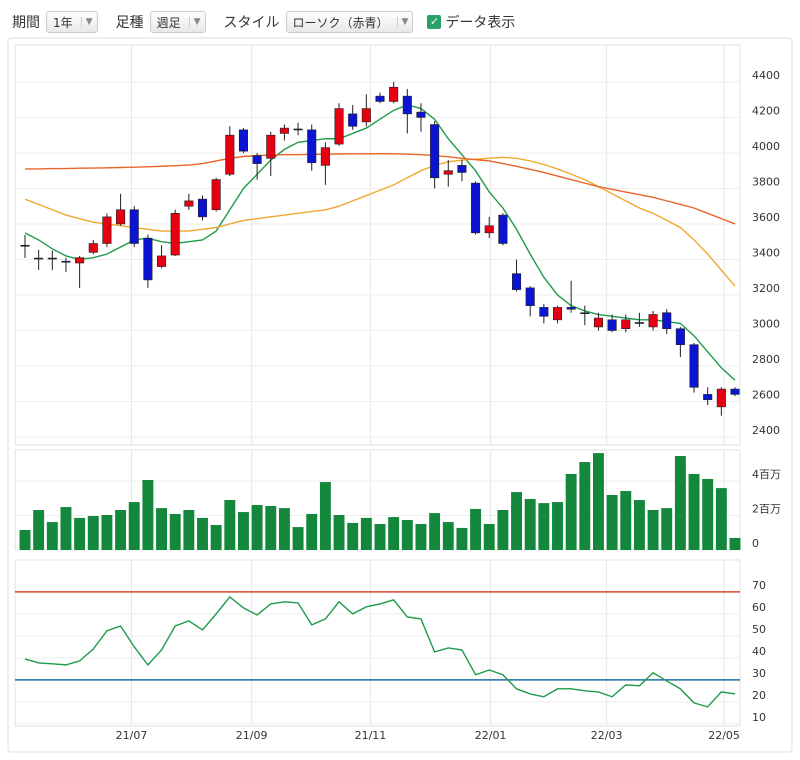  What do you see at coordinates (129, 23) in the screenshot?
I see `label: 足種` at bounding box center [129, 23].